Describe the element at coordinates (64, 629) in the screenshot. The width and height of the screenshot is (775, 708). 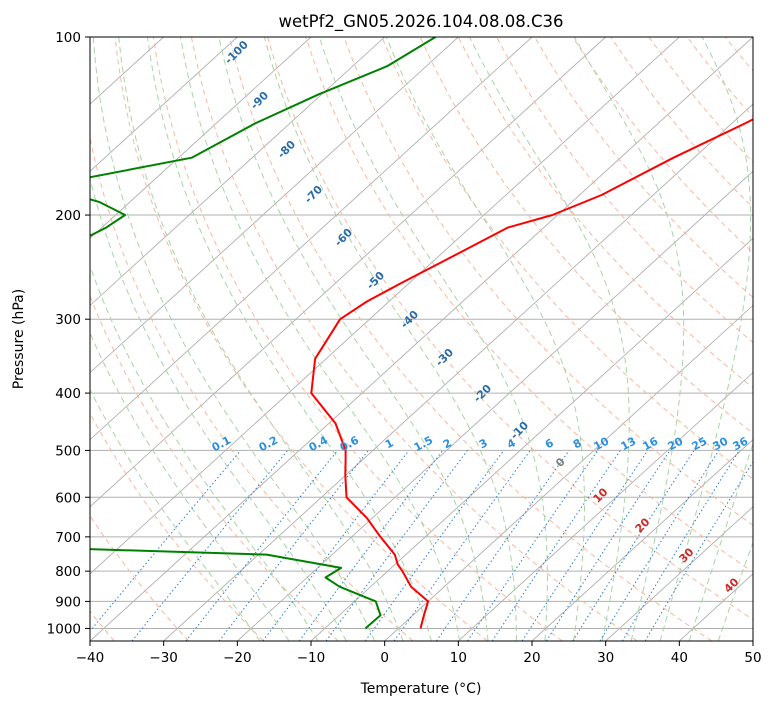
I see `y-tick-label: 1000` at that location.